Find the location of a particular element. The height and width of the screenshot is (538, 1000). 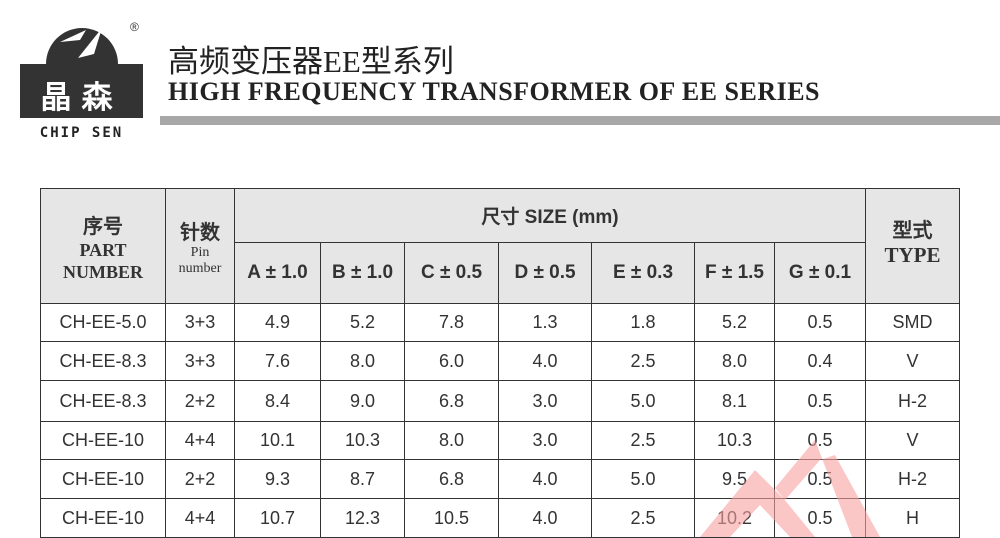

table-cell: 4.9 is located at coordinates (277, 322).